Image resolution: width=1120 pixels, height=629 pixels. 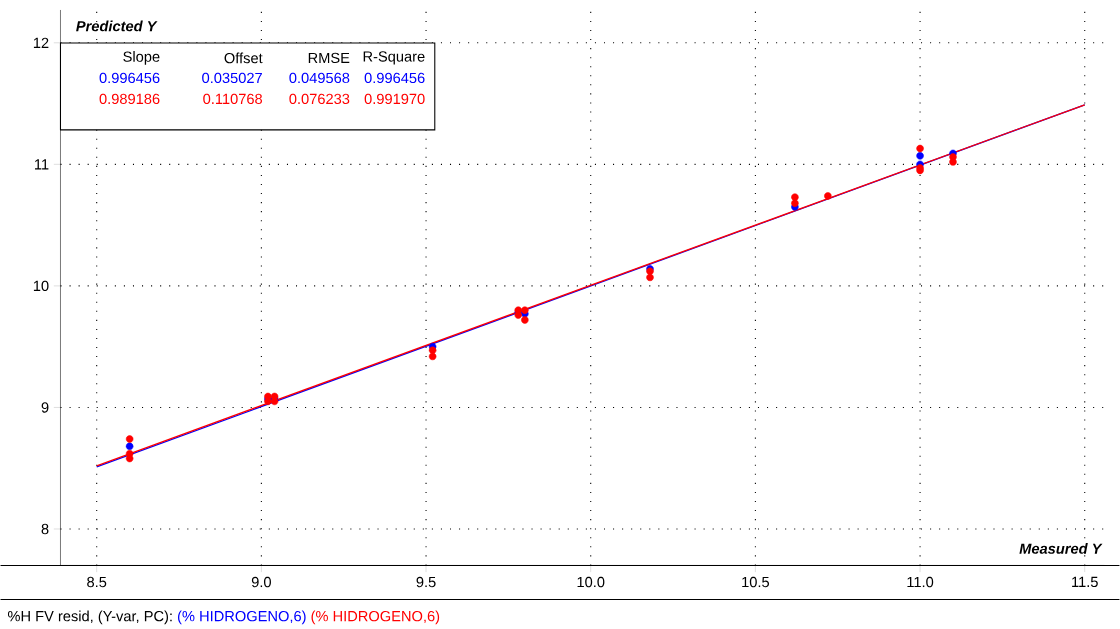 What do you see at coordinates (42, 164) in the screenshot?
I see `y-tick-label: 11` at bounding box center [42, 164].